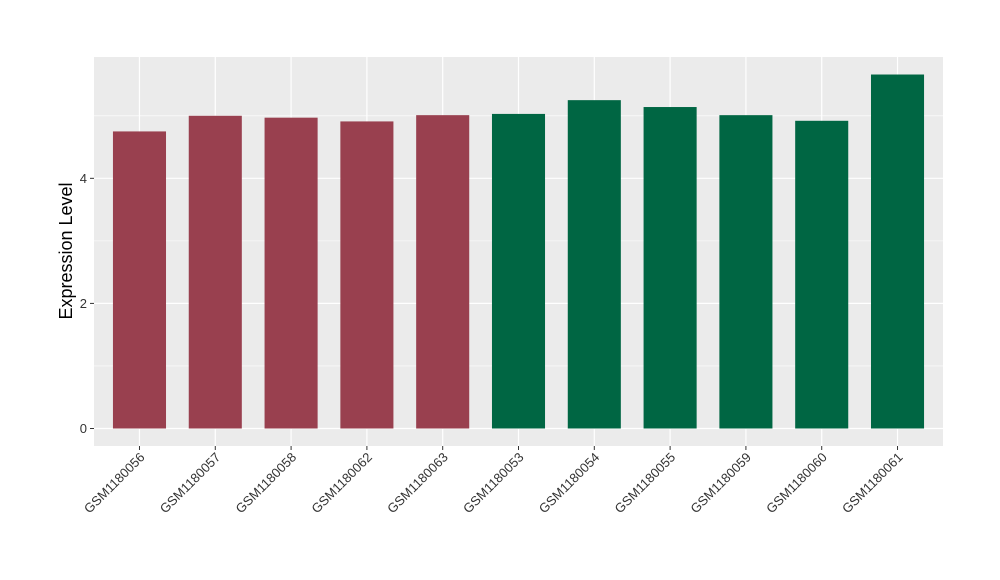 The image size is (1000, 580). Describe the element at coordinates (83, 303) in the screenshot. I see `y-tick-label: 2` at that location.